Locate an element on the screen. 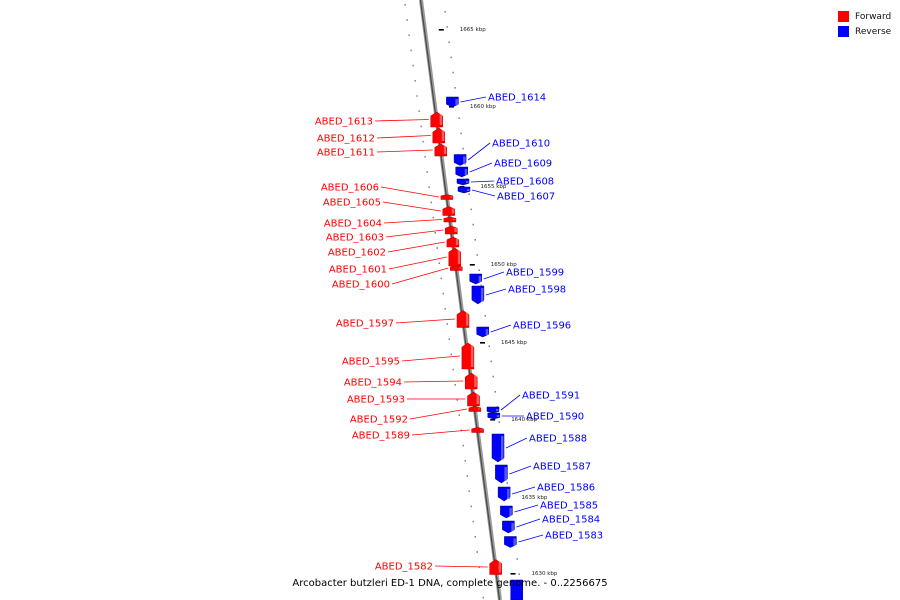  gene-abed-1584: ABED_1584 is located at coordinates (551, 524).